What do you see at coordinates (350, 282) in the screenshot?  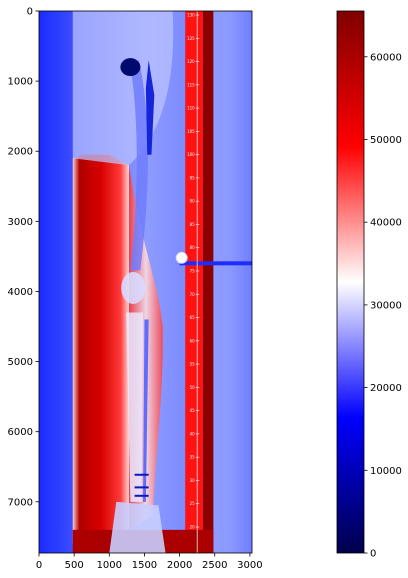 I see `colorbar-gradient` at bounding box center [350, 282].